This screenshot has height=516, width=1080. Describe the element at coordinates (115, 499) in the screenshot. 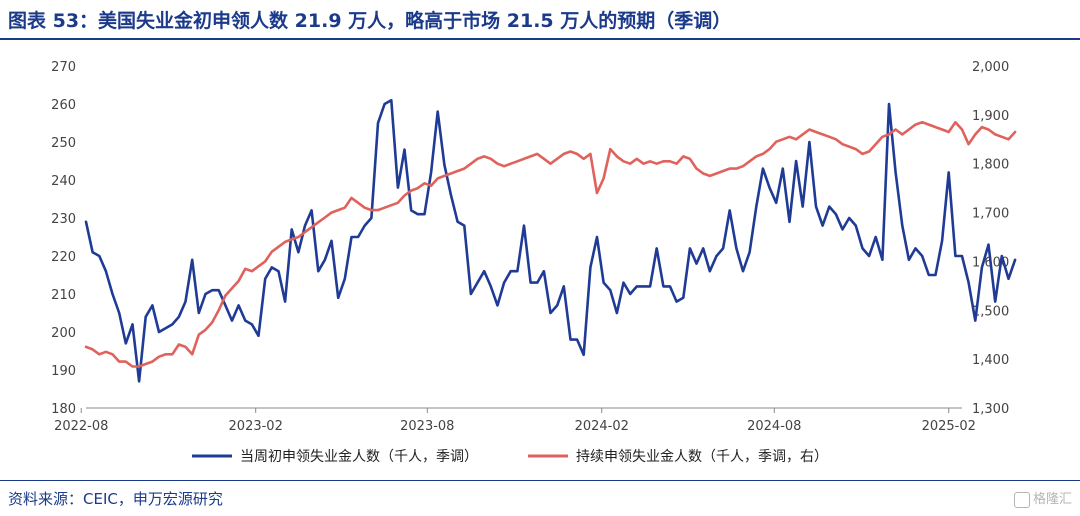

I see `source-note: 资料来源：CEIC，申万宏源研究` at that location.